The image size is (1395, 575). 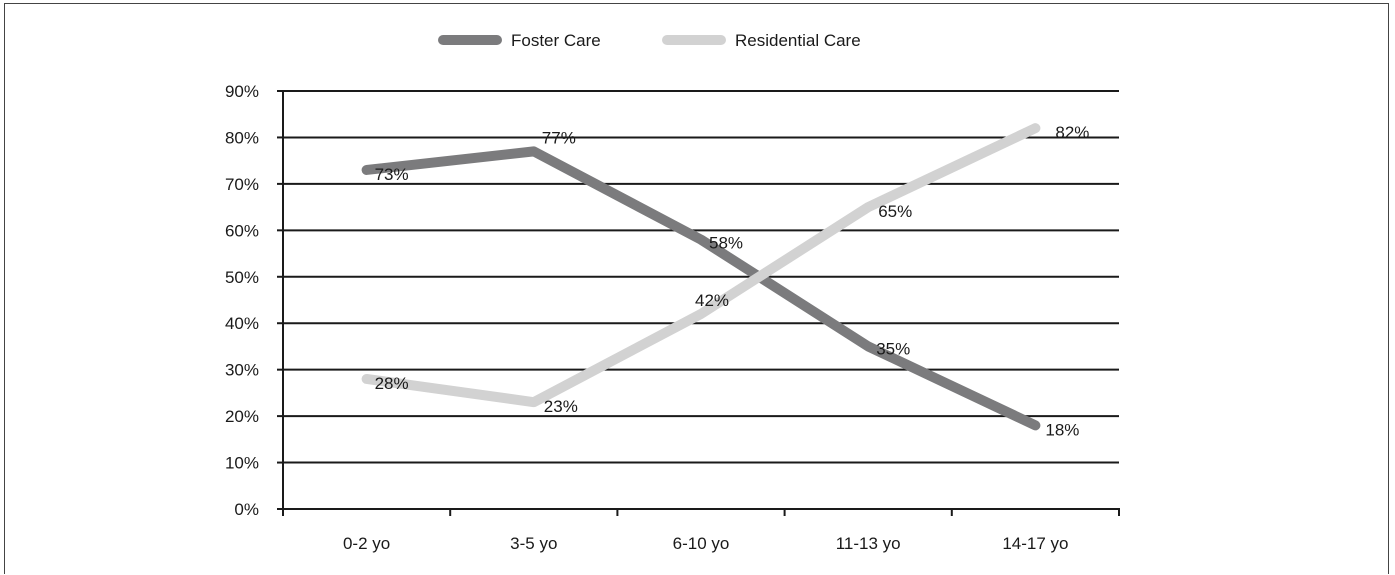 I want to click on y-tick-label: 80%, so click(x=242, y=137).